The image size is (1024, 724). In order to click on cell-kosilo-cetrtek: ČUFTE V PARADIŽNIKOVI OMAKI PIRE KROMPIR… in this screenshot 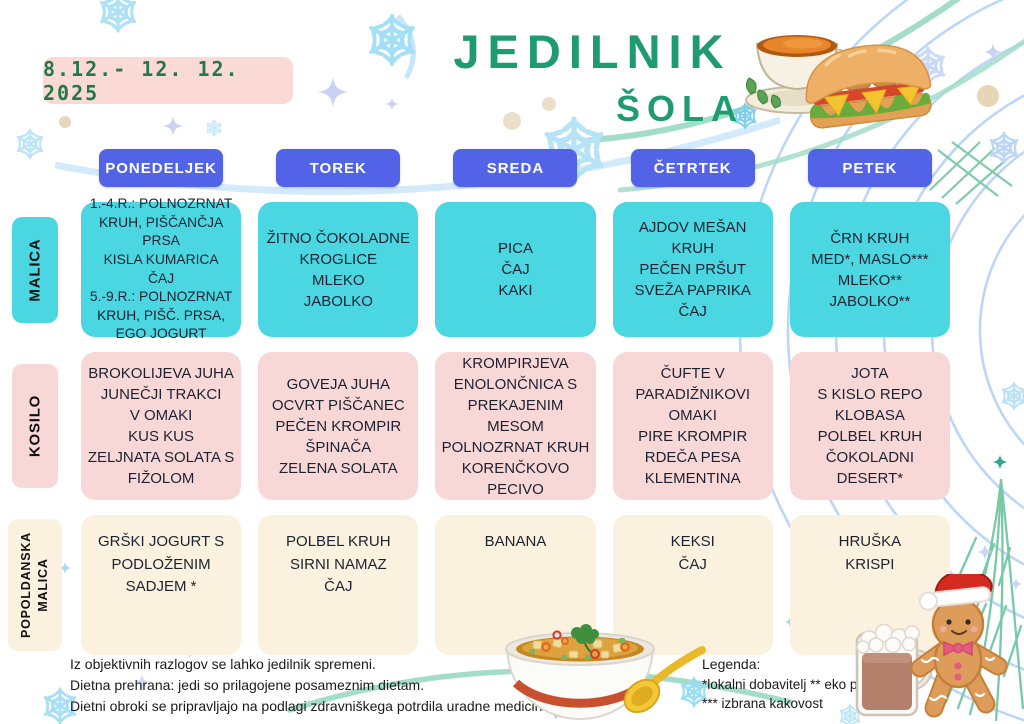, I will do `click(692, 426)`.